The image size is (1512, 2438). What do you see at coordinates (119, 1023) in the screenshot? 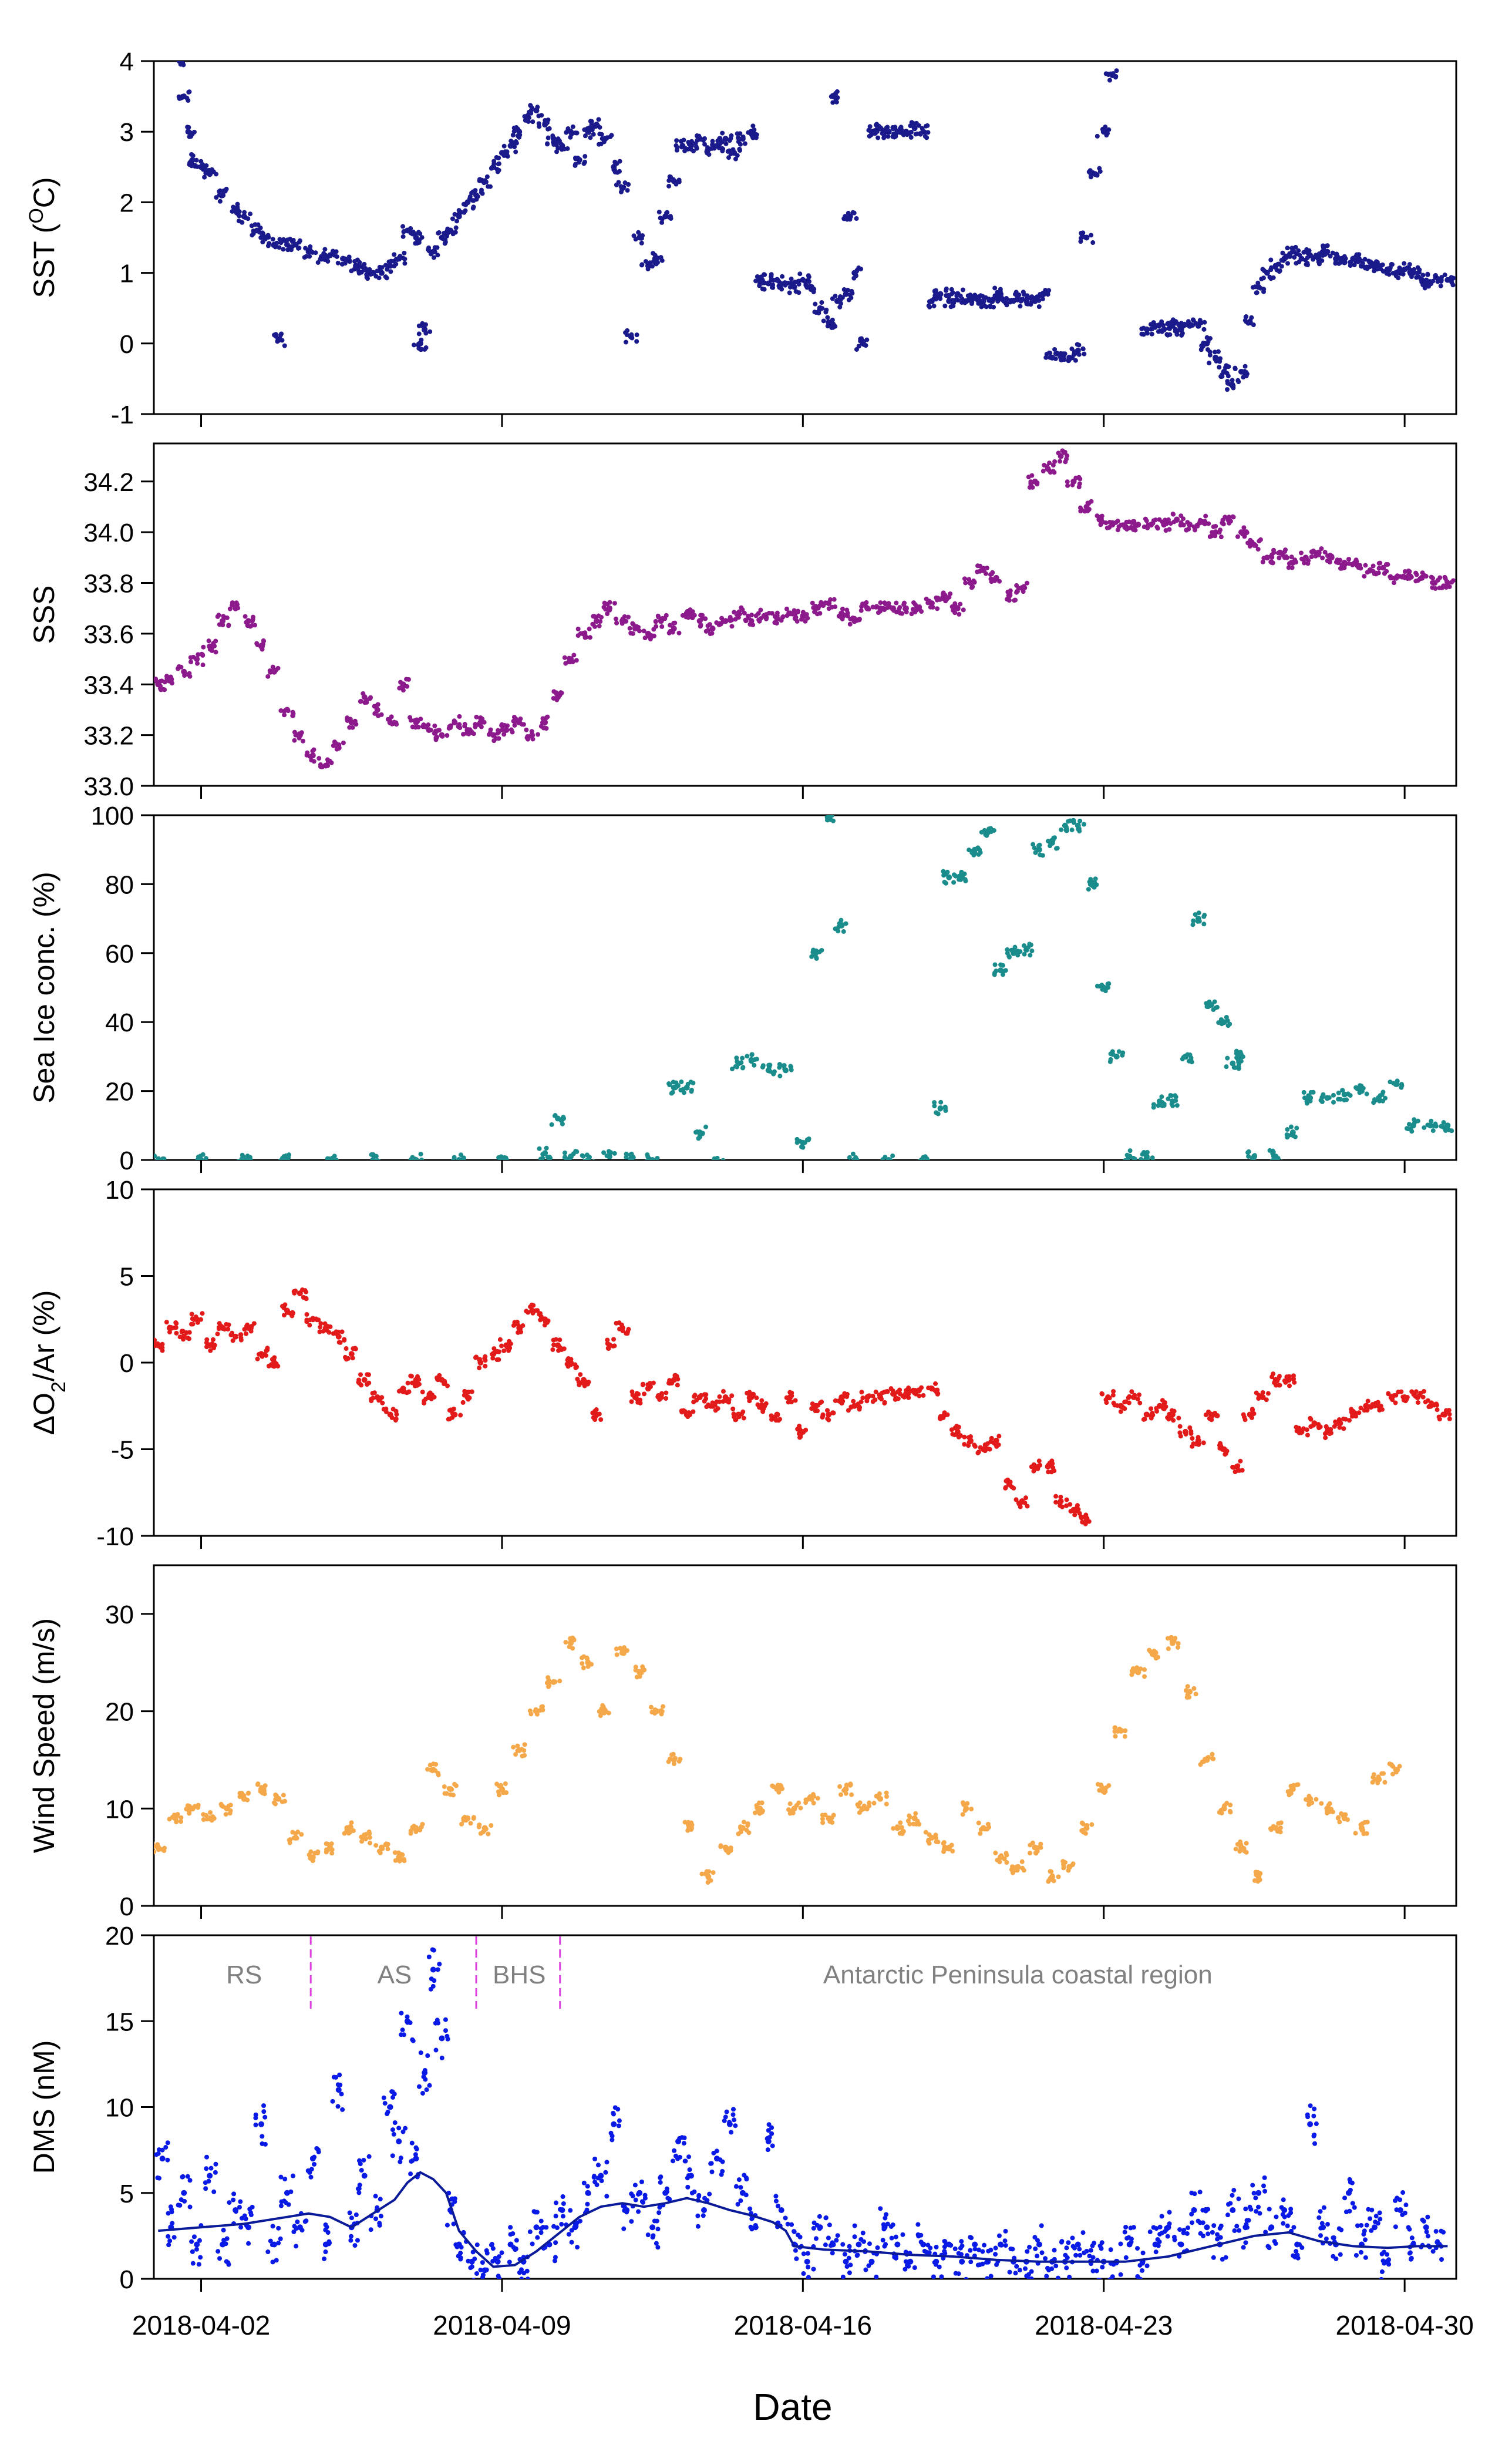
I see `y-tick-label: 40` at bounding box center [119, 1023].